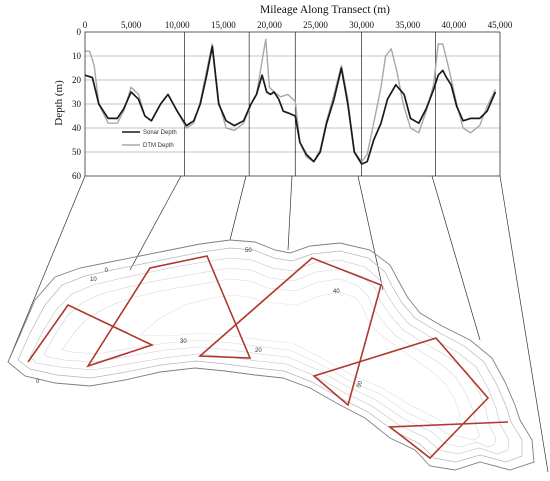  I want to click on y-tick-label: 10, so click(77, 56).